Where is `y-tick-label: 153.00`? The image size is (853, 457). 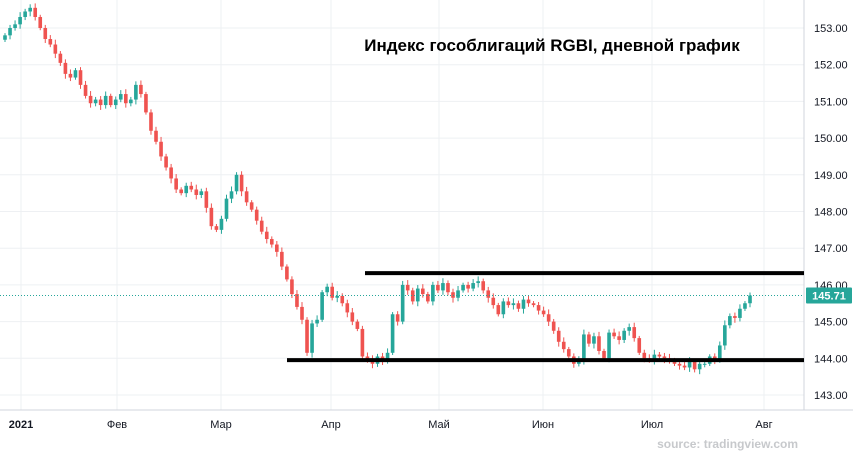
y-tick-label: 153.00 is located at coordinates (831, 29).